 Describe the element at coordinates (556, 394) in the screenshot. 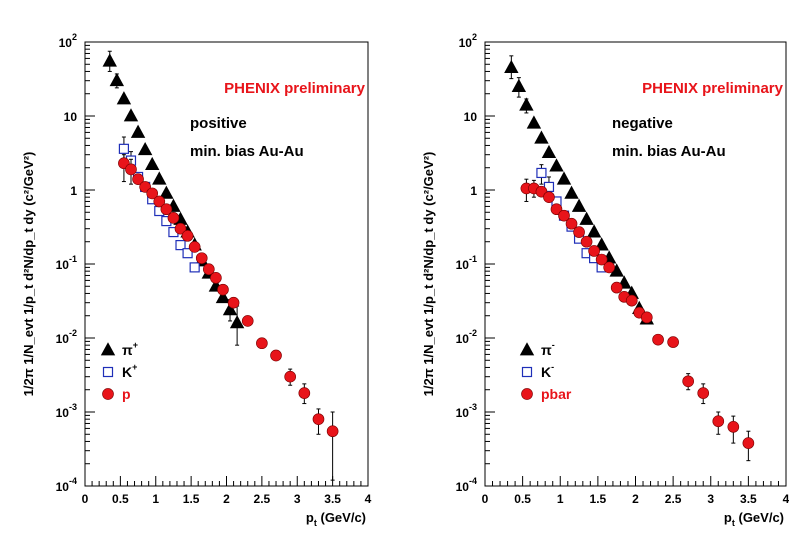

I see `legend-label: pbar` at that location.